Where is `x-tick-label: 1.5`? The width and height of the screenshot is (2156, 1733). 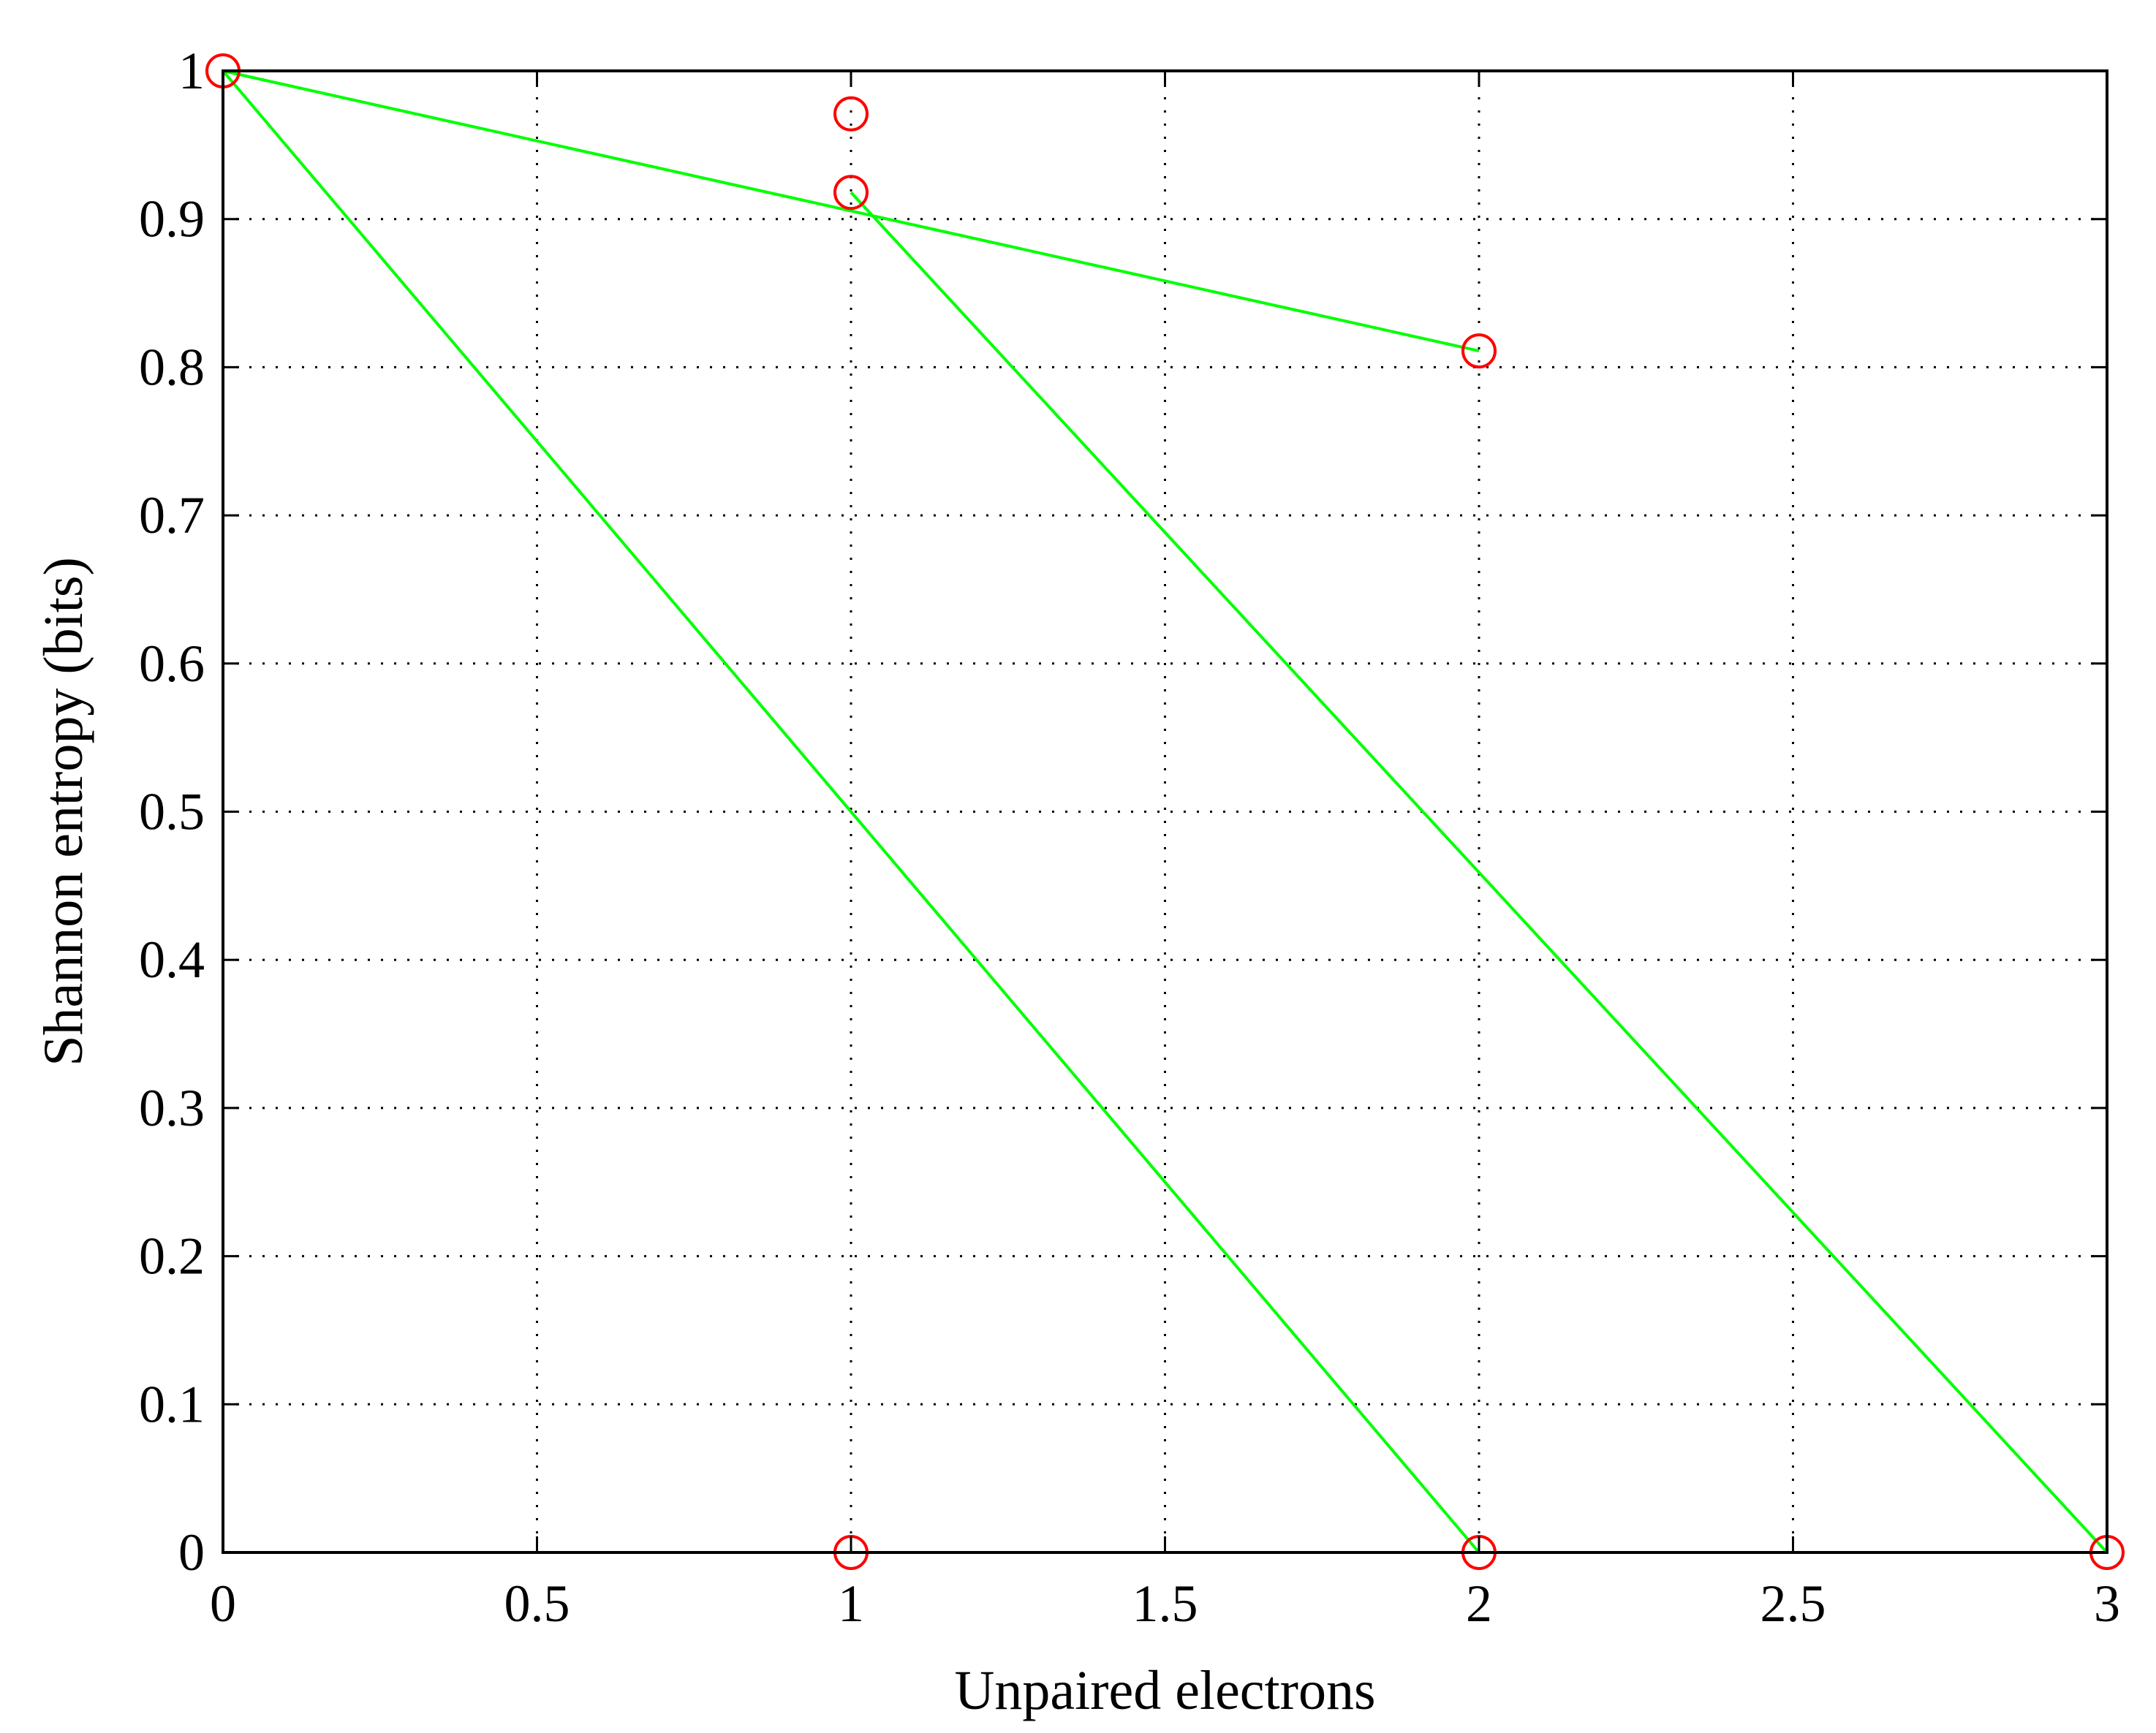
x-tick-label: 1.5 is located at coordinates (1165, 1603).